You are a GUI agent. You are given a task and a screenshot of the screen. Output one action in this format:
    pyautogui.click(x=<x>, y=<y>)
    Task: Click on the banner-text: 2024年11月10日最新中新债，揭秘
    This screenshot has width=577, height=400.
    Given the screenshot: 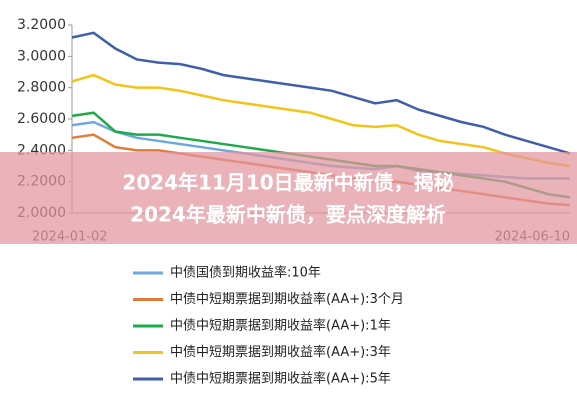 What is the action you would take?
    pyautogui.click(x=287, y=183)
    